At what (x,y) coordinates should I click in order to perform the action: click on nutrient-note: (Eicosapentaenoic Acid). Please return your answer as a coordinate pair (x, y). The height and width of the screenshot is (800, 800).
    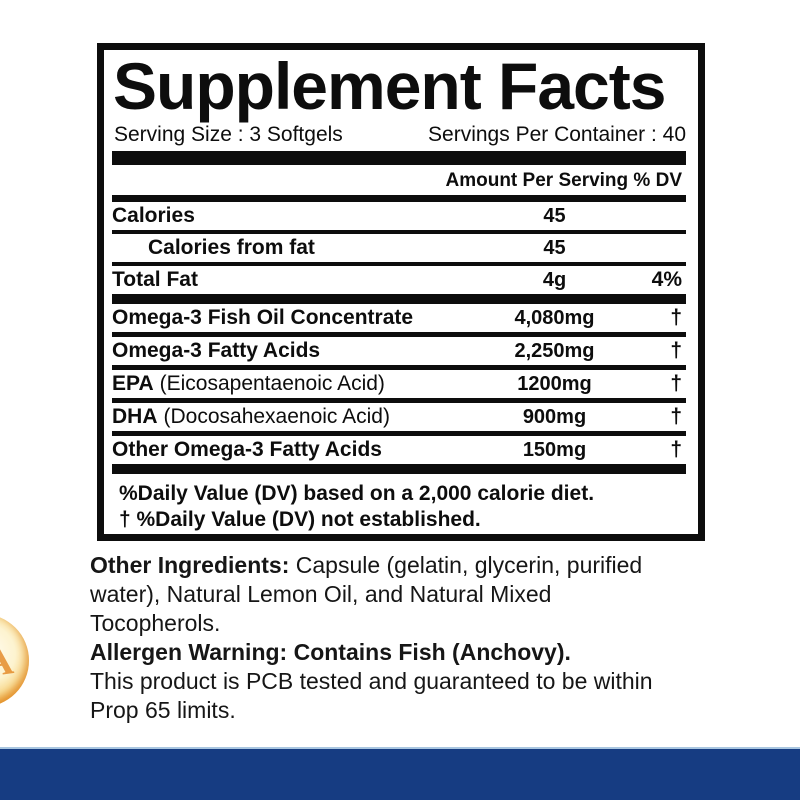
    Looking at the image, I should click on (272, 383).